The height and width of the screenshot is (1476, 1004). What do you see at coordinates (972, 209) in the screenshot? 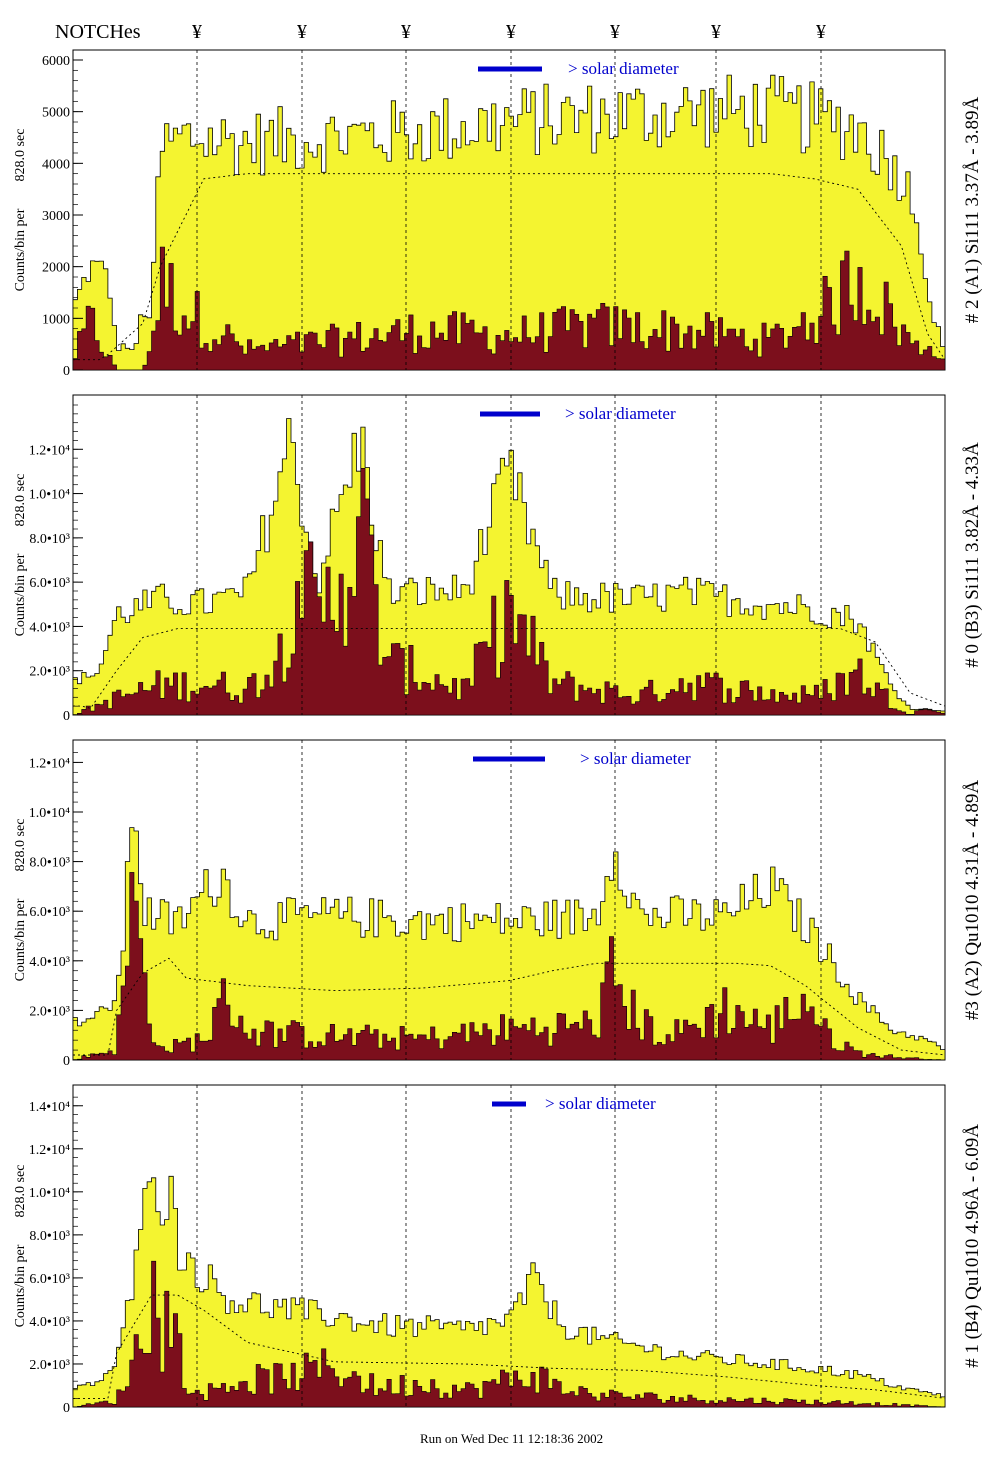
I see `panel-title: # 2 (A1) Si111 3.37Å - 3.89Å` at bounding box center [972, 209].